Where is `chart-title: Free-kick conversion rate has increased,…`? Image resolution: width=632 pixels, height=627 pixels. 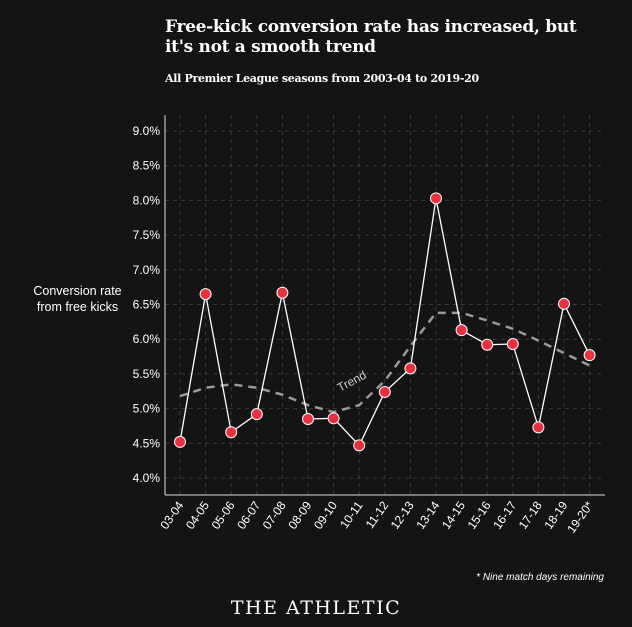
chart-title: Free-kick conversion rate has increased,… is located at coordinates (371, 37).